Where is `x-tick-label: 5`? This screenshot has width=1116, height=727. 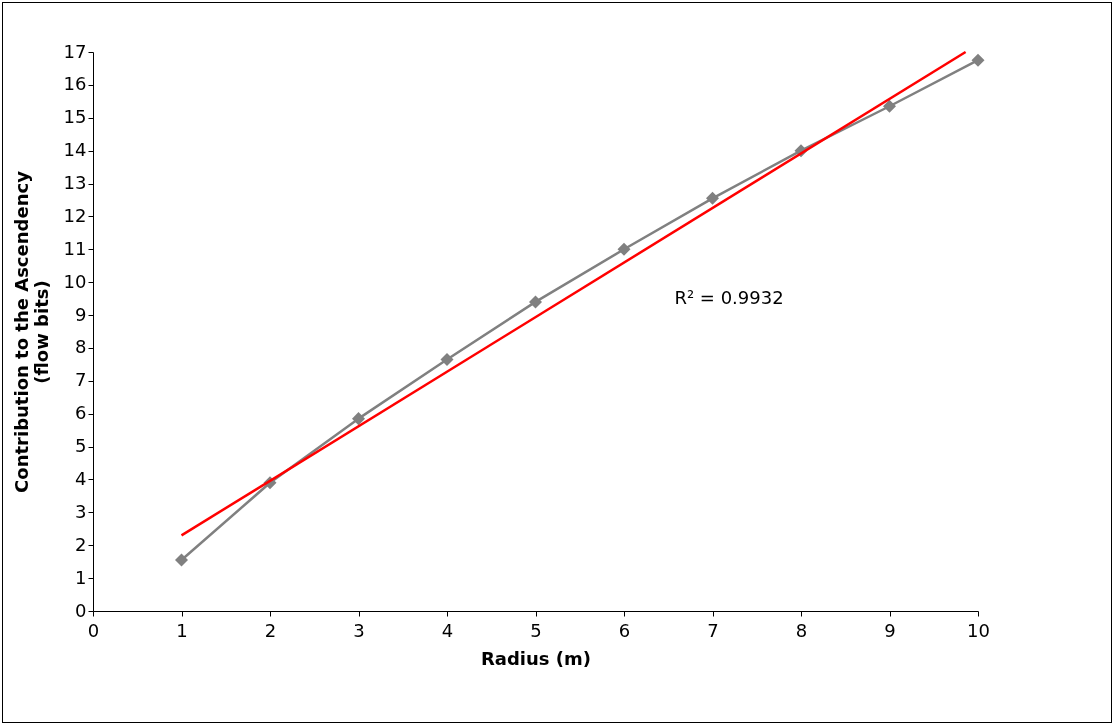
x-tick-label: 5 is located at coordinates (536, 630).